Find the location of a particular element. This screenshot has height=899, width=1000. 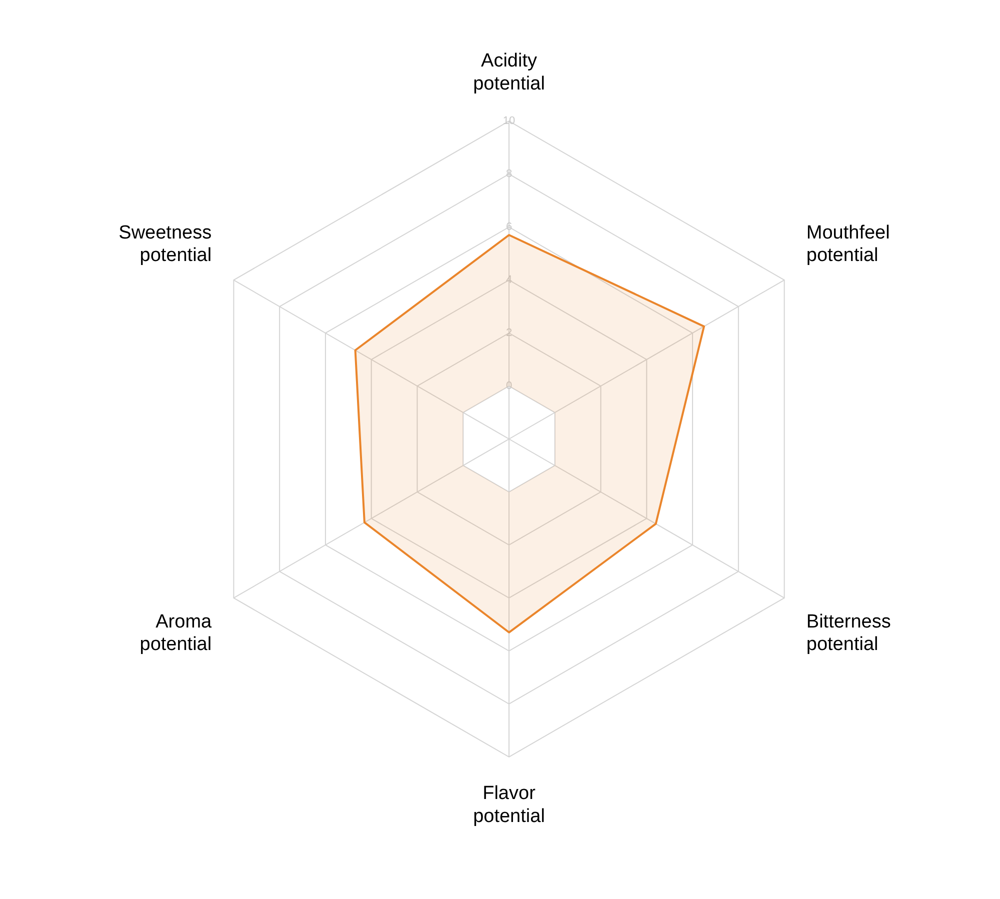

spoke-label: Bitterness potential is located at coordinates (848, 633).